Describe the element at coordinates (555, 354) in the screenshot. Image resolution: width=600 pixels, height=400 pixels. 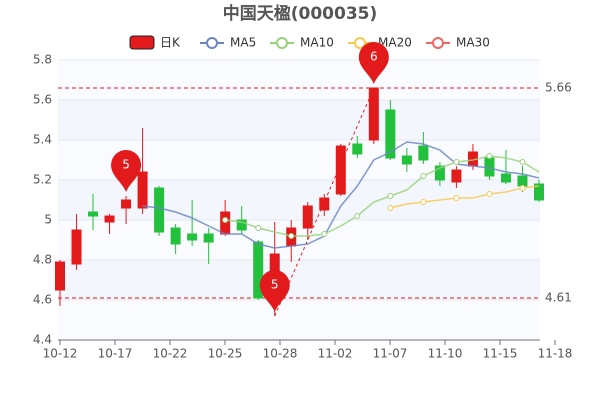
I see `x-tick-label: 11-18` at that location.